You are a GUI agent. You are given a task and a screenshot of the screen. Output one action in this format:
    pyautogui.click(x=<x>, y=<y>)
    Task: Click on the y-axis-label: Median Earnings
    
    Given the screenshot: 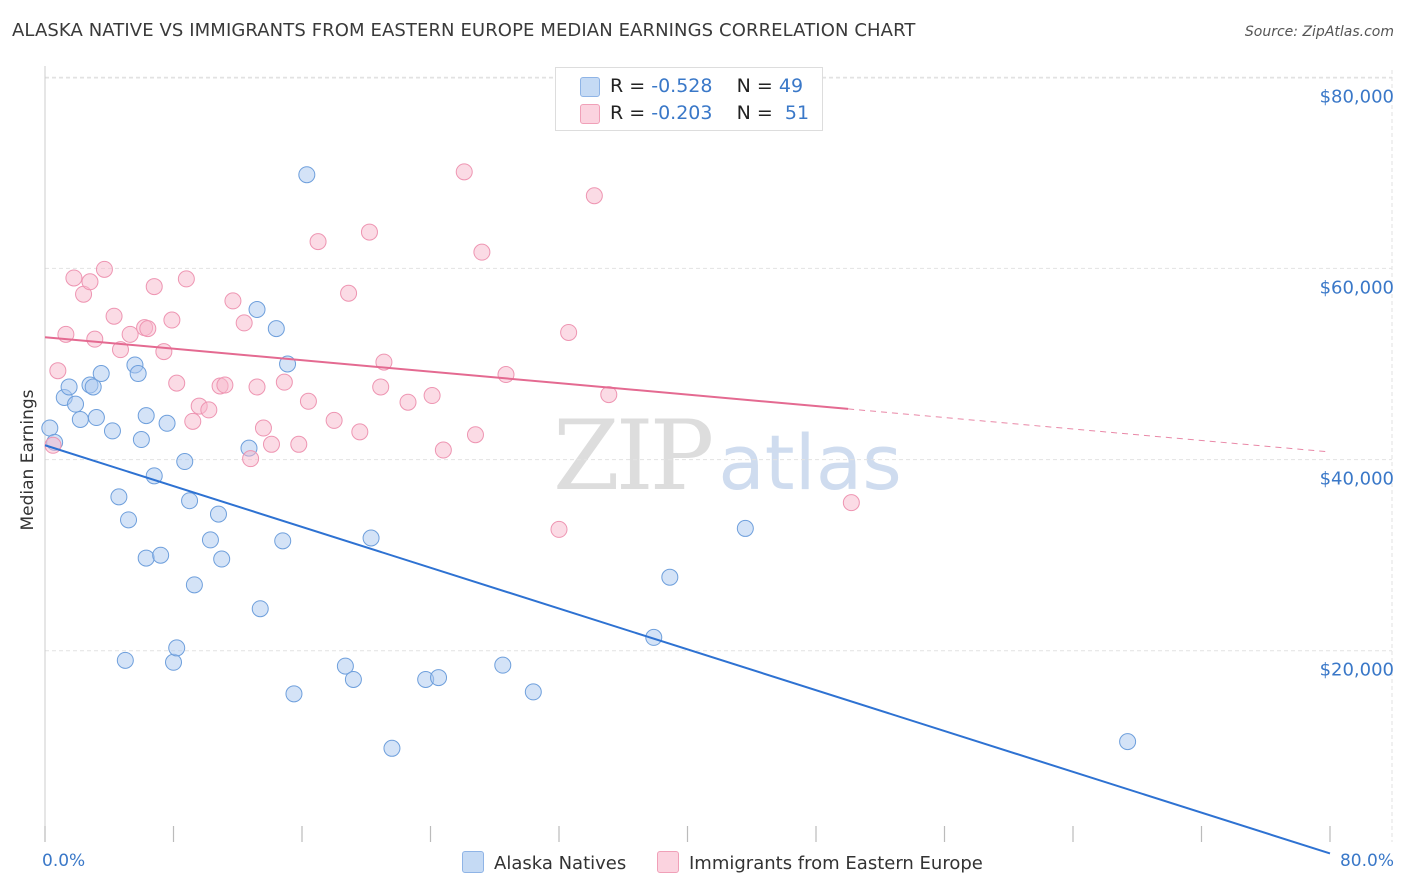 What is the action you would take?
    pyautogui.click(x=28, y=460)
    